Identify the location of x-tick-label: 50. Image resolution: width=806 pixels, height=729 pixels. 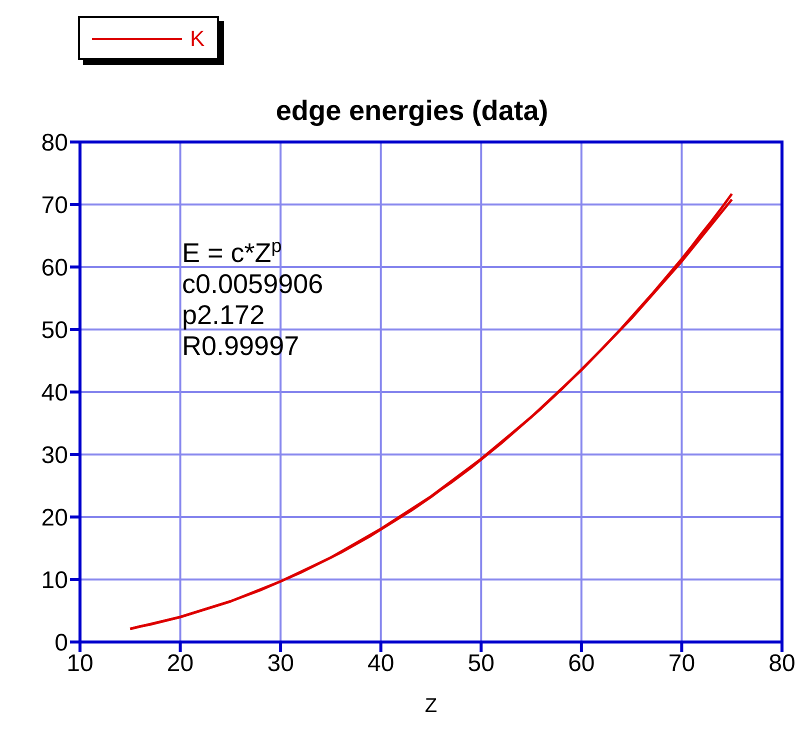
(481, 664).